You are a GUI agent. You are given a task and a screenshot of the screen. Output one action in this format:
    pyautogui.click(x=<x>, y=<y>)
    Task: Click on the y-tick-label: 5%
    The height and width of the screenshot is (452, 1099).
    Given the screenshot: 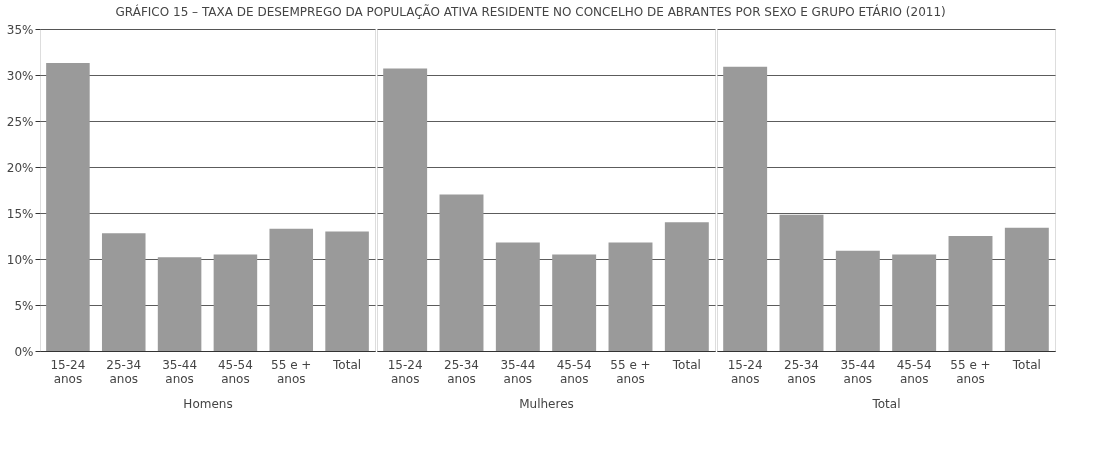 What is the action you would take?
    pyautogui.click(x=24, y=305)
    